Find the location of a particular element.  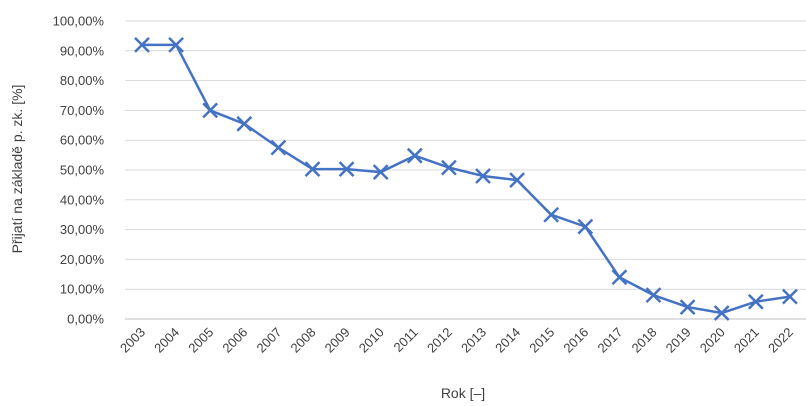

x-tick-label: 2008 is located at coordinates (303, 340).